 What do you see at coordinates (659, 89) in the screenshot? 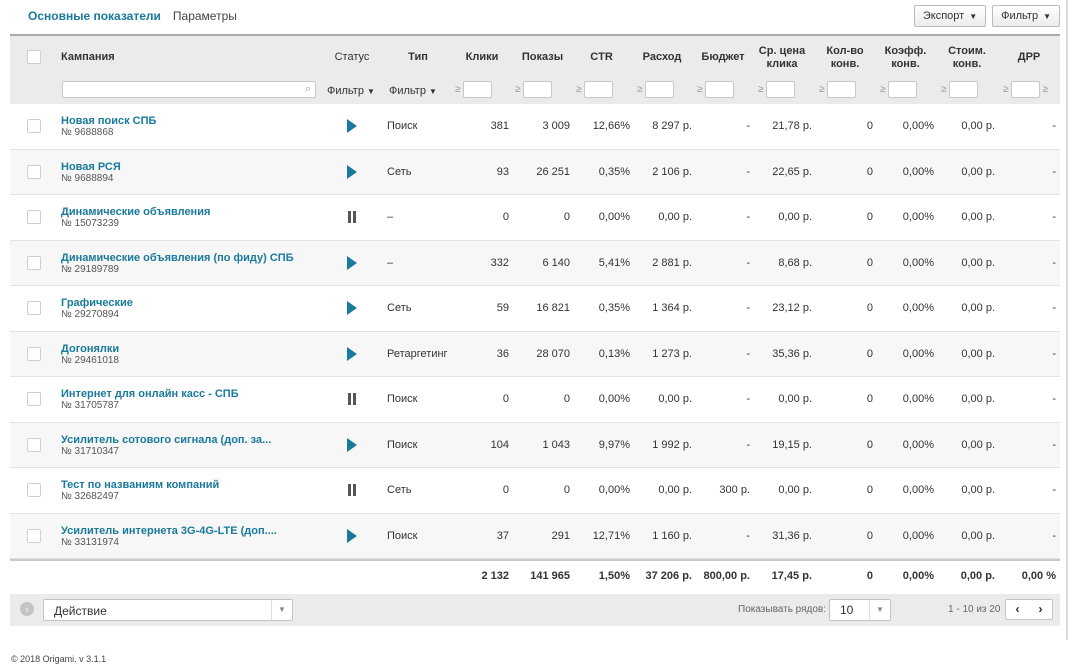
I see `spend-min-input` at bounding box center [659, 89].